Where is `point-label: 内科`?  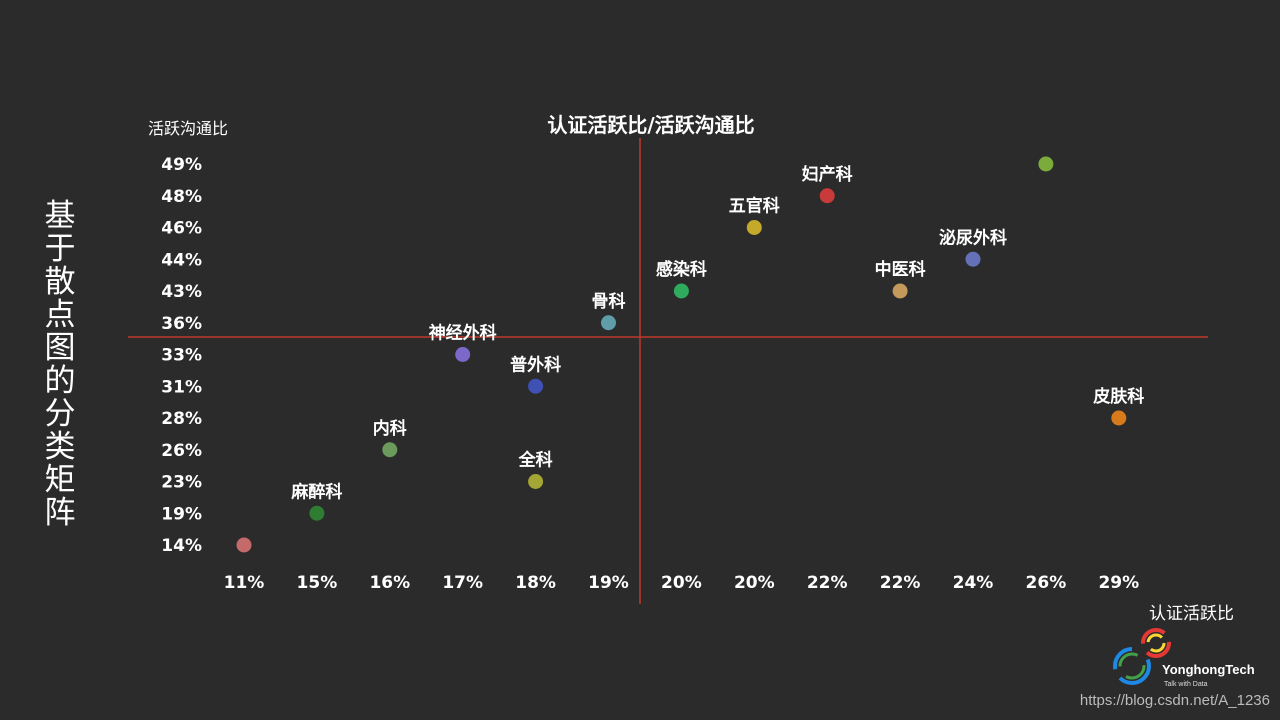 point-label: 内科 is located at coordinates (390, 428).